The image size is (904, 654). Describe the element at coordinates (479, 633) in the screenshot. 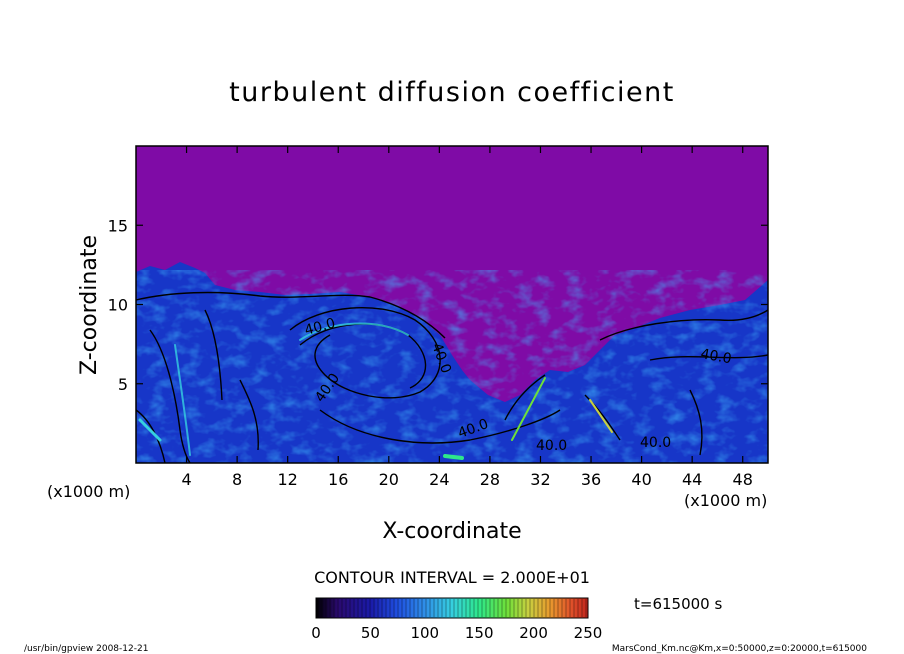

I see `colorbar-tick-label: 150` at that location.